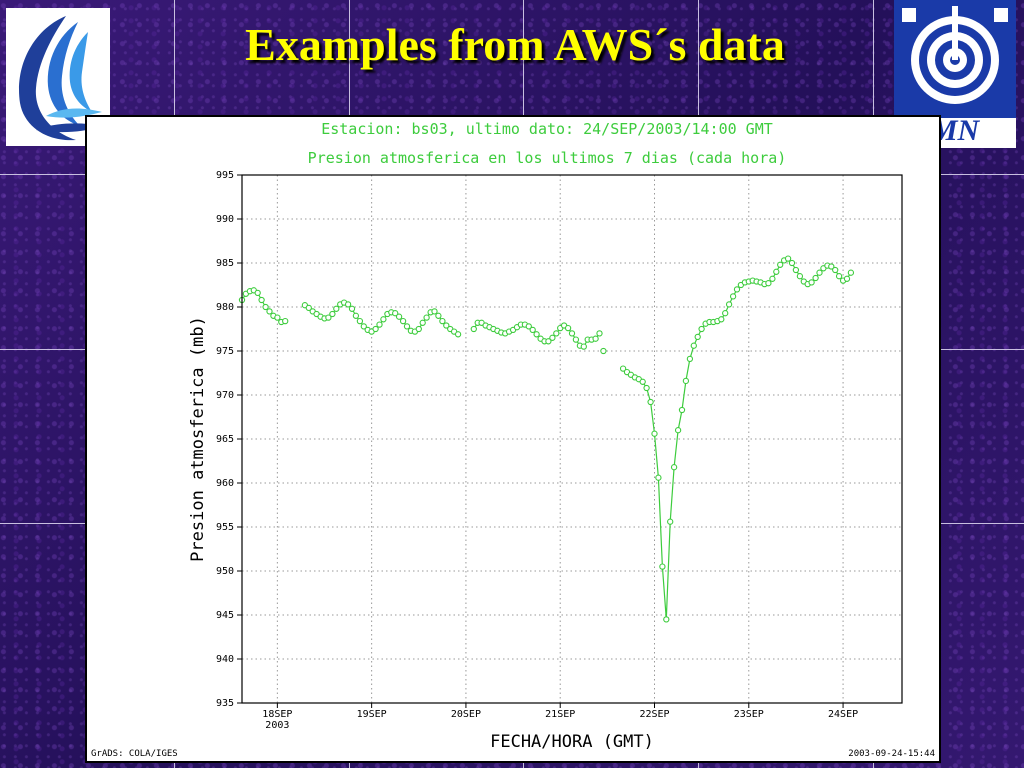  I want to click on x-tick-label: 21SEP, so click(560, 714).